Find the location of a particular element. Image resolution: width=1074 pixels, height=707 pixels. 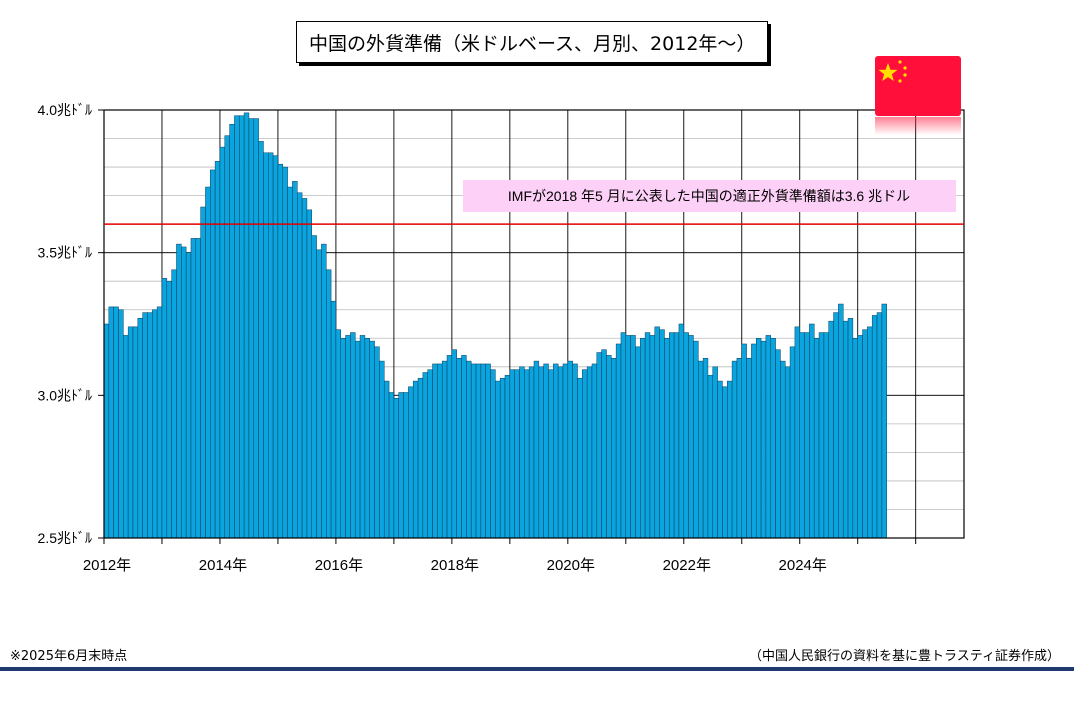

annotation-box: IMFが2018 年5 月に公表した中国の適正外貨準備額は3.6 兆ドル is located at coordinates (709, 196).